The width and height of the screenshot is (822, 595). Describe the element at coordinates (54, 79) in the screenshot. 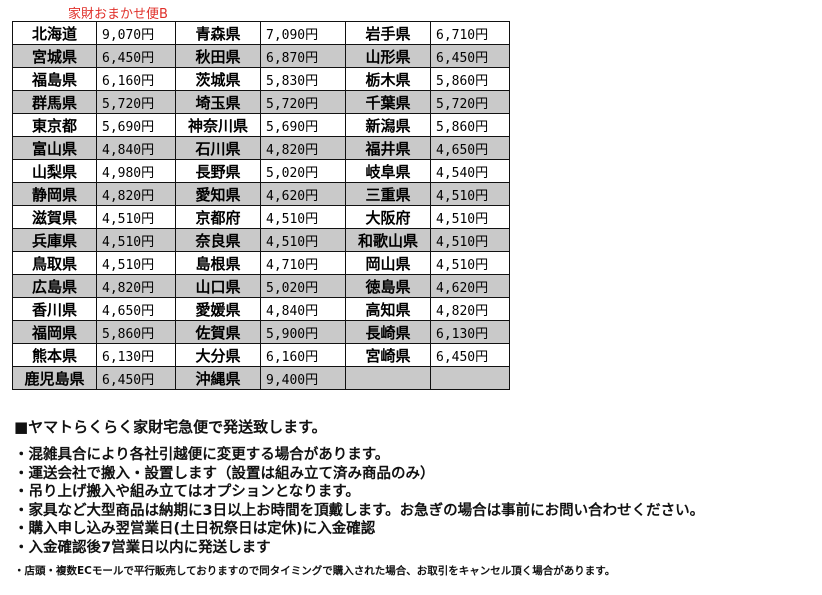

I see `prefecture-cell: 福島県` at that location.